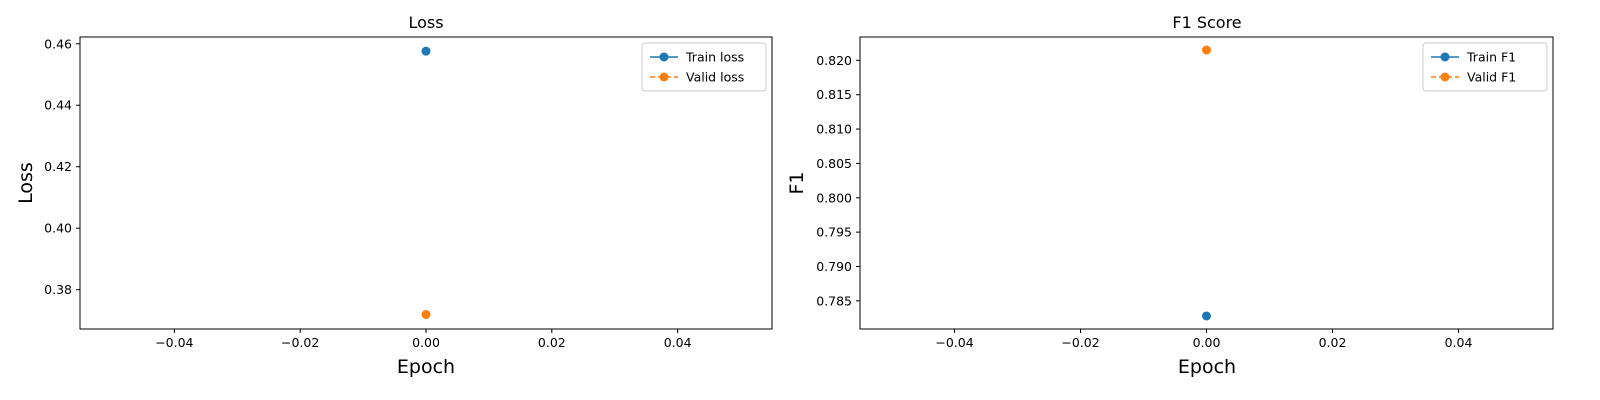 The width and height of the screenshot is (1600, 400). I want to click on f1-x-tick-label: 0.02, so click(1333, 342).